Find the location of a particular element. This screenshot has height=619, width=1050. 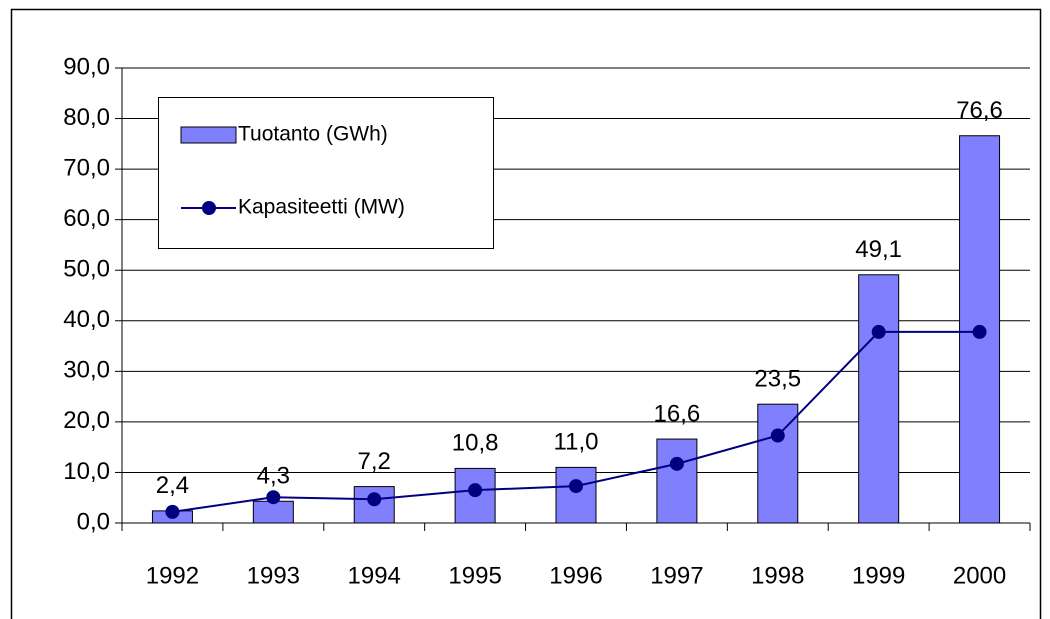

legend-box is located at coordinates (326, 173).